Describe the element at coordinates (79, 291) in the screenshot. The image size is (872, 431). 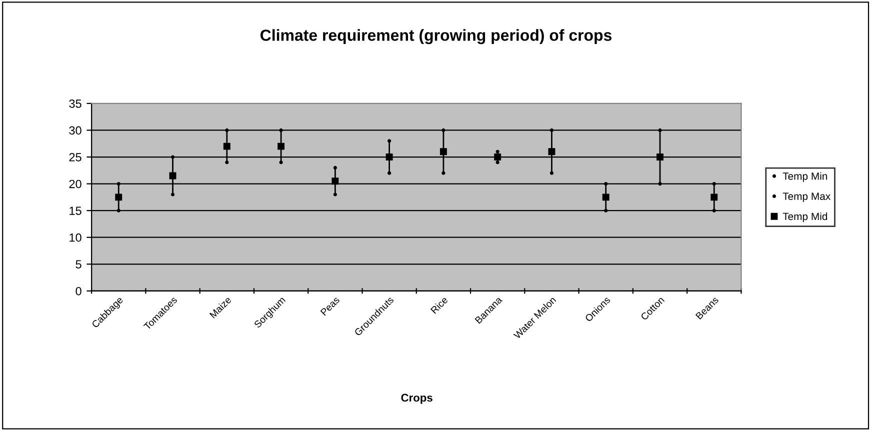
I see `y-tick-label: 0` at that location.